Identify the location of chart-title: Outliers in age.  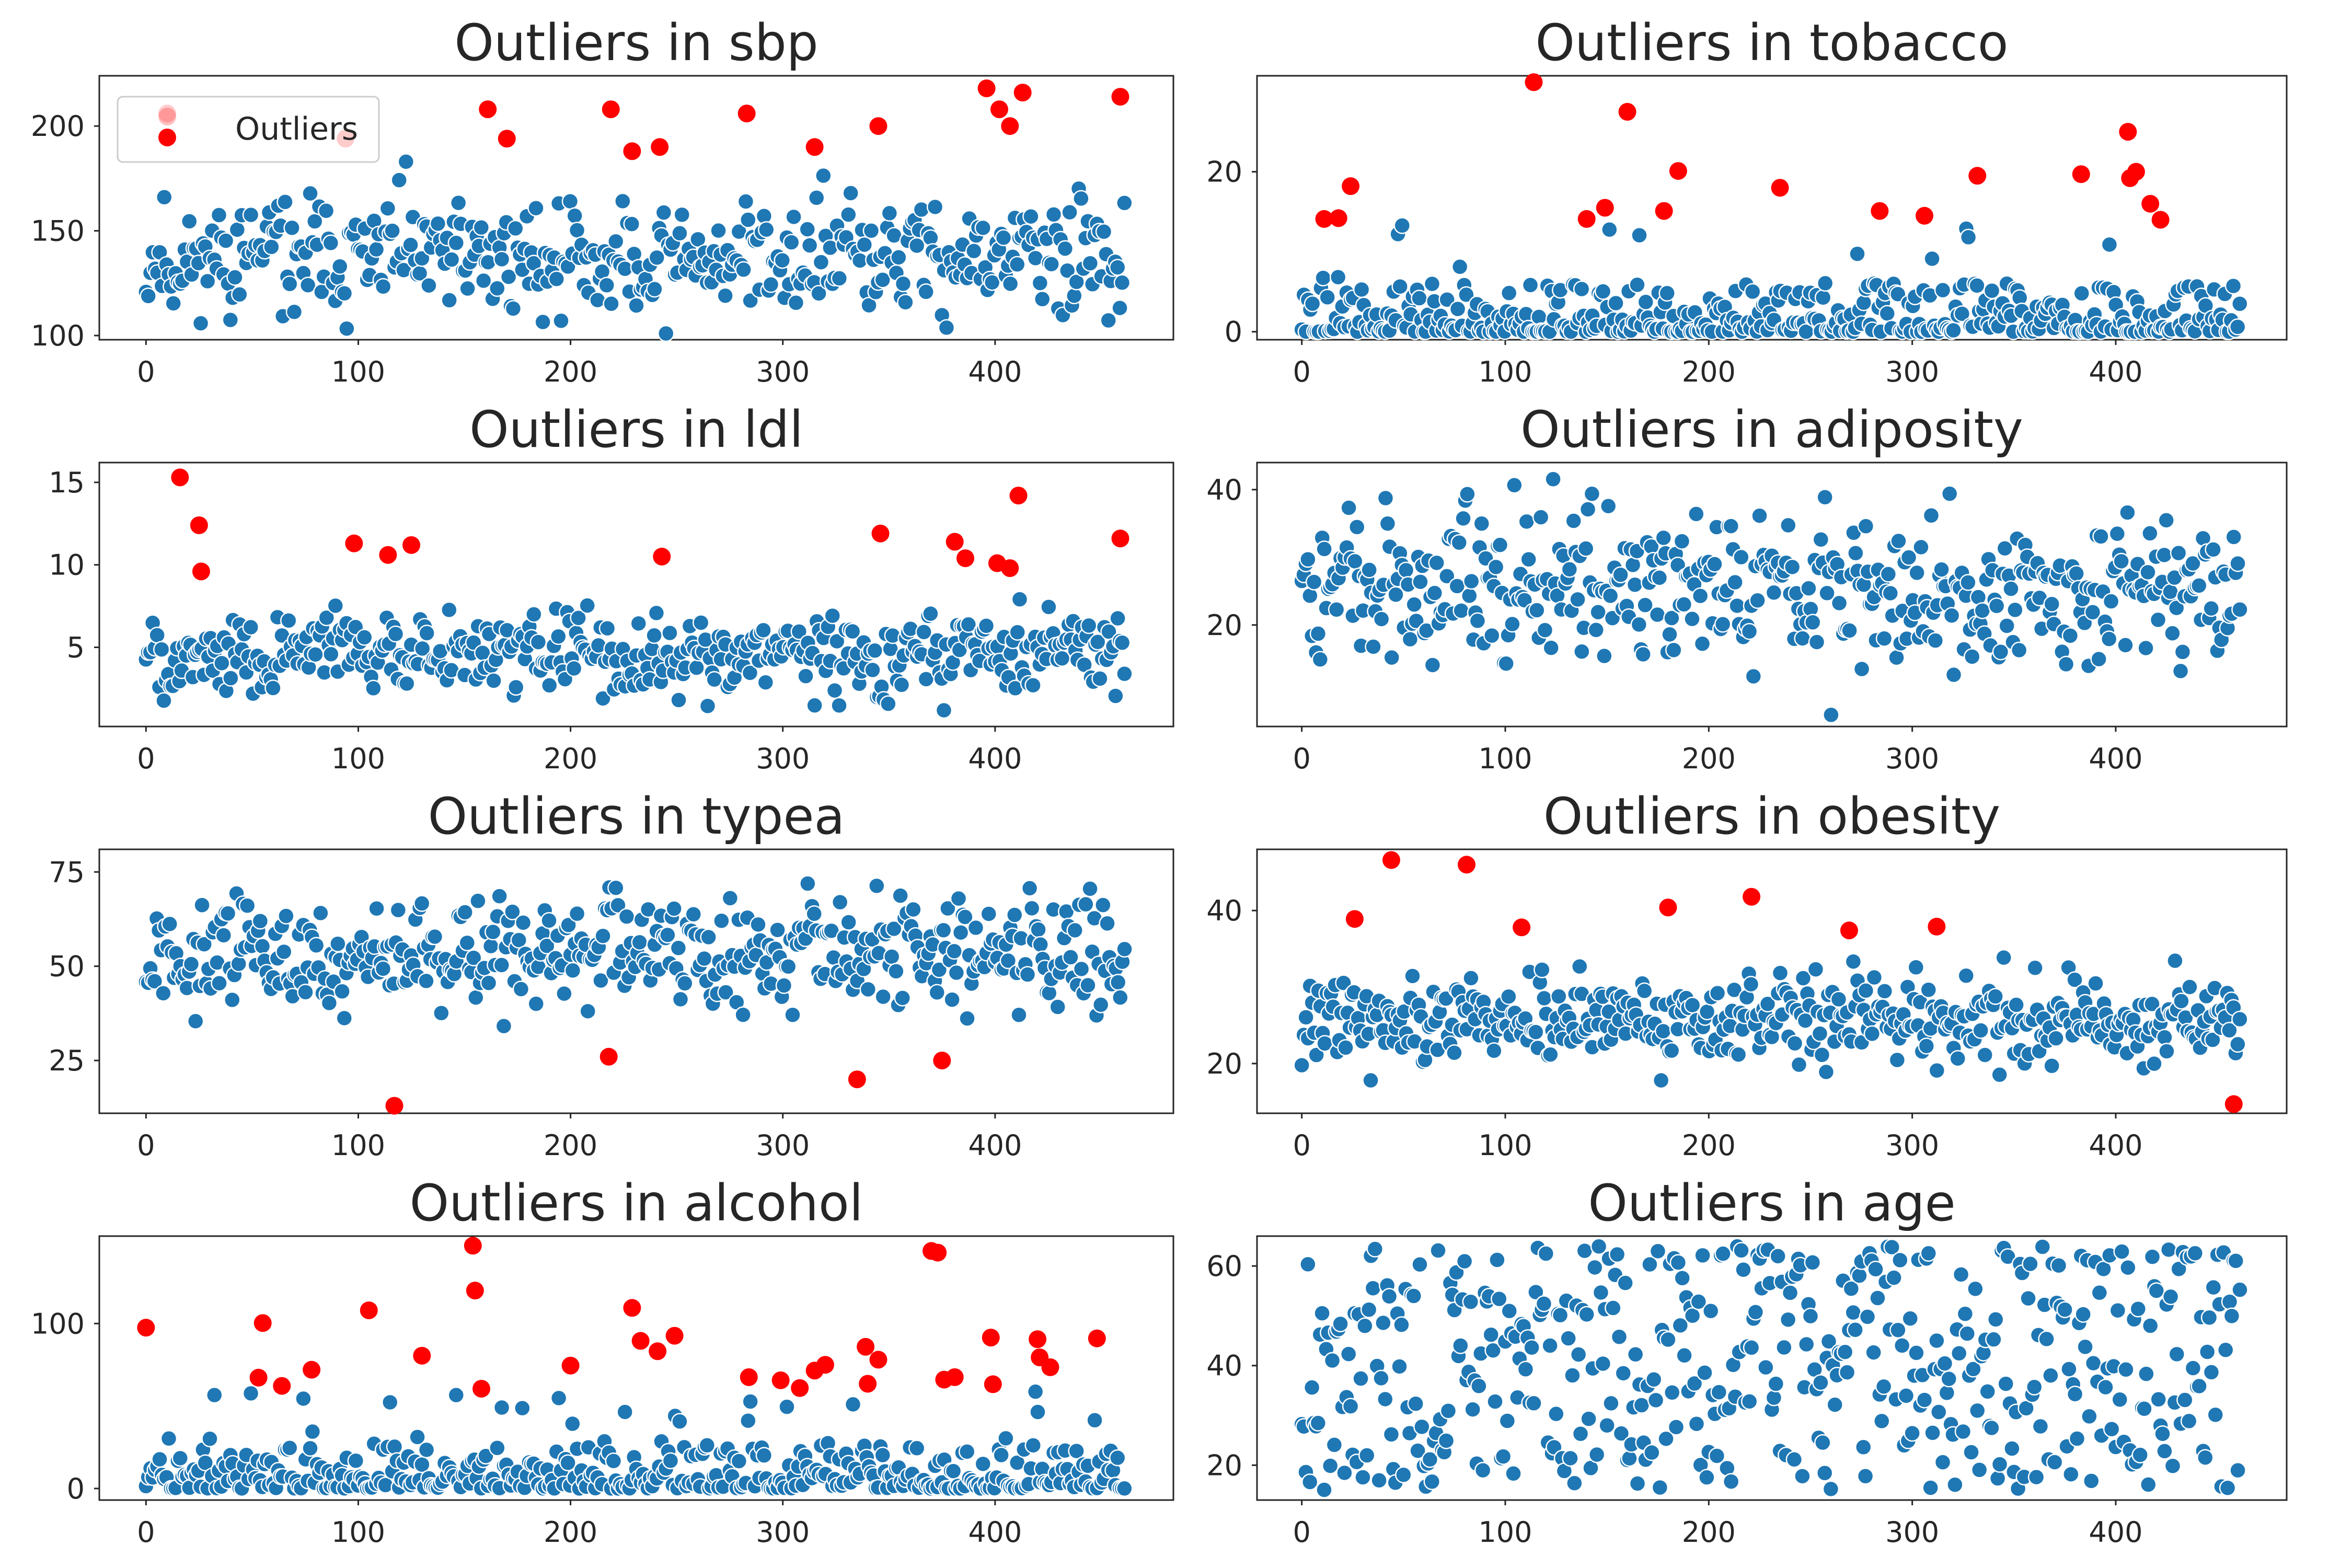
(1771, 1203).